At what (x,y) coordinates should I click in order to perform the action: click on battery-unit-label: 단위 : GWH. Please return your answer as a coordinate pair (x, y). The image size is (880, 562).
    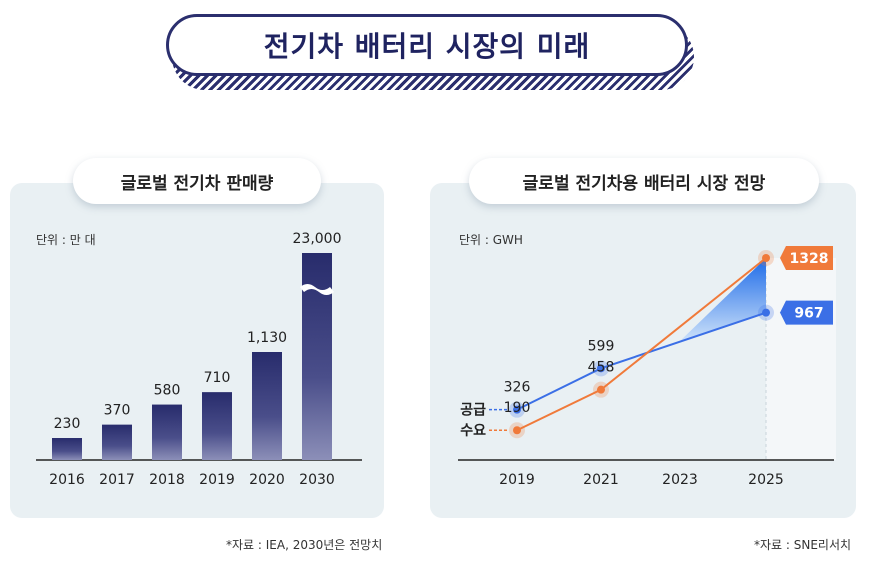
    Looking at the image, I should click on (491, 240).